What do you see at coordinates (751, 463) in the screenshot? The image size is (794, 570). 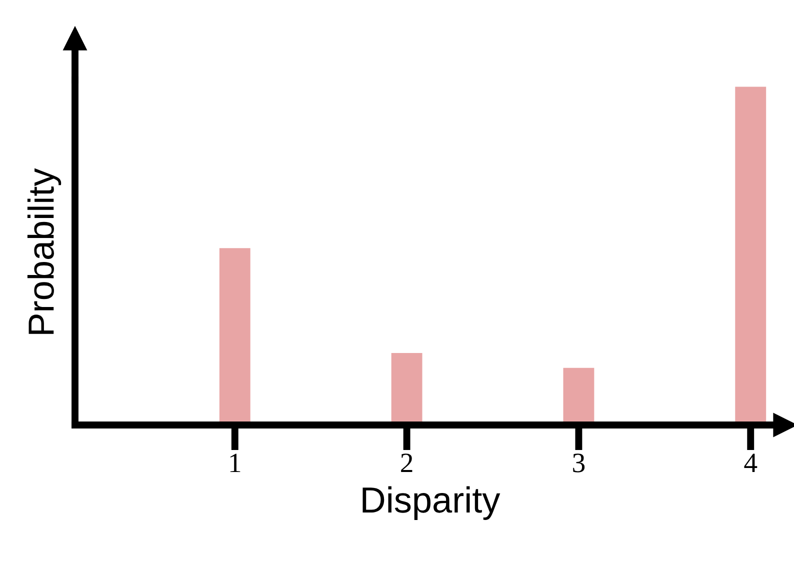 I see `x-tick-label: 4` at bounding box center [751, 463].